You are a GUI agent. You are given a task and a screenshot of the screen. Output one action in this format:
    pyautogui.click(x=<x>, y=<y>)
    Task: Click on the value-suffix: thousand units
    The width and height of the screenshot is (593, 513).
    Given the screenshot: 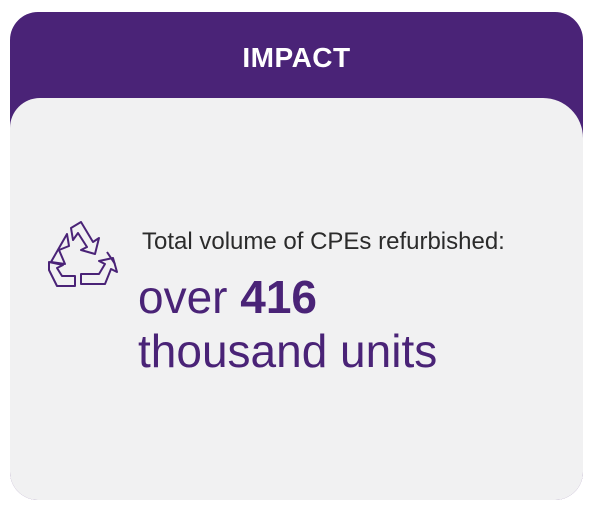 What is the action you would take?
    pyautogui.click(x=288, y=351)
    